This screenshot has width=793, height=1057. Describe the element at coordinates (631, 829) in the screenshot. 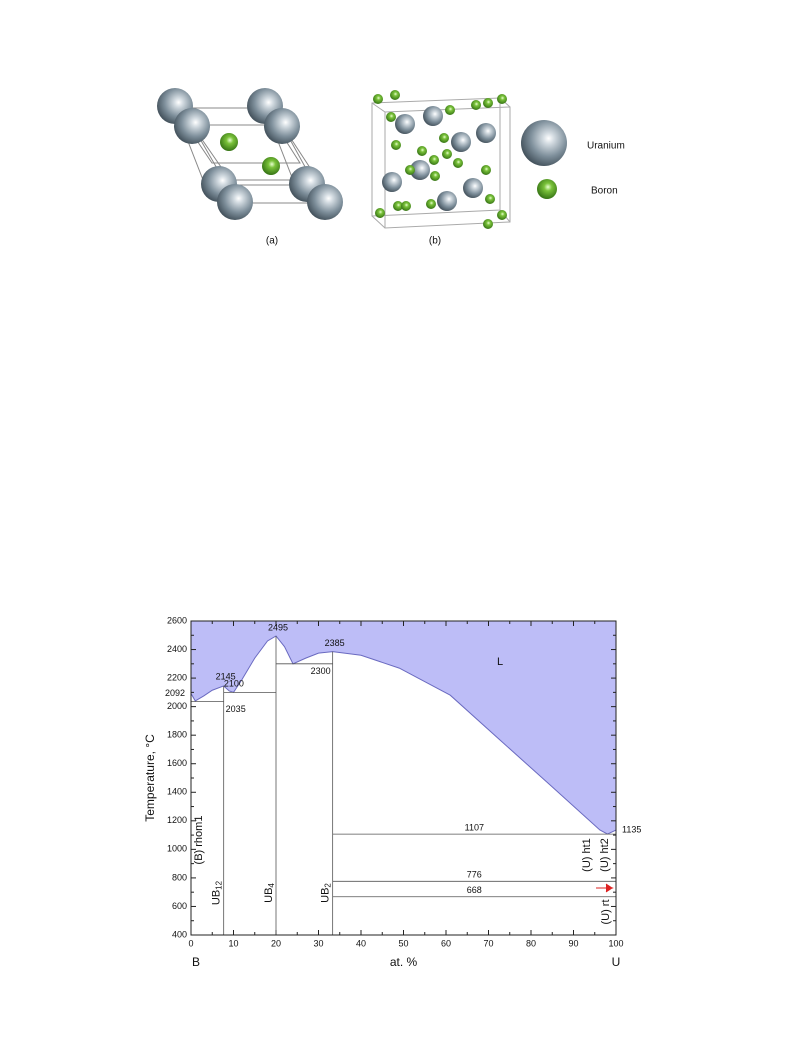

I see `point-label: 1135` at that location.